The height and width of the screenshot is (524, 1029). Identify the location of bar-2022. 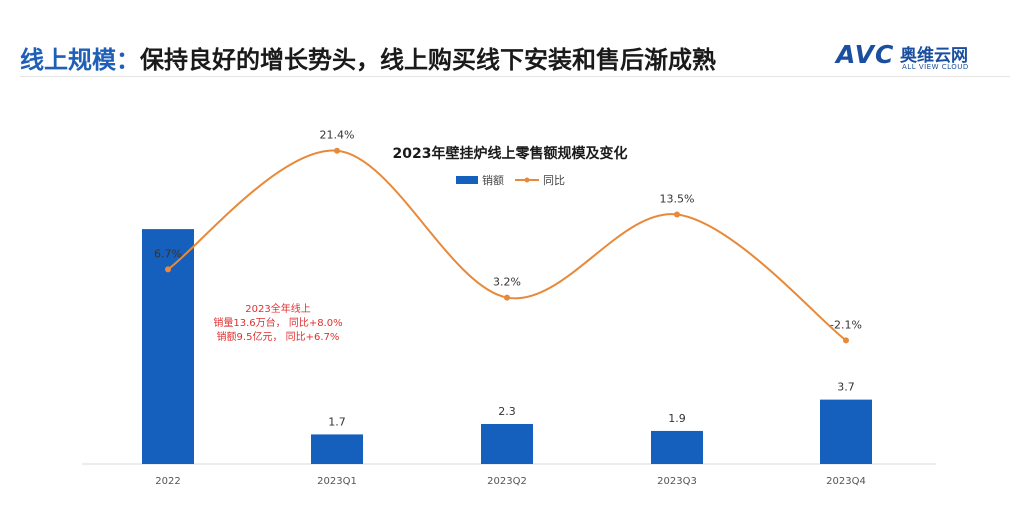
(168, 346).